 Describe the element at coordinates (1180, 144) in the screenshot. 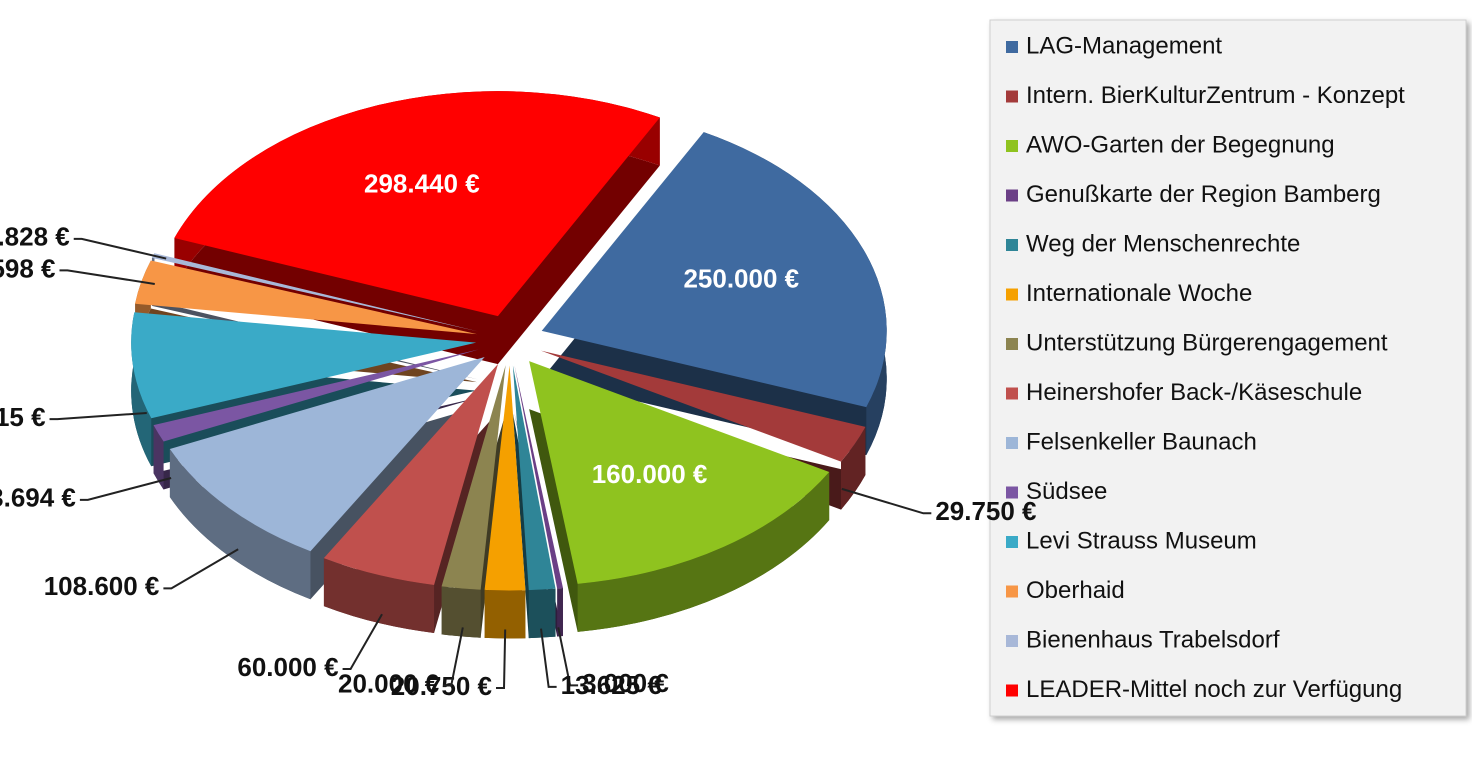

I see `legend-label: AWO-Garten der Begegnung` at that location.